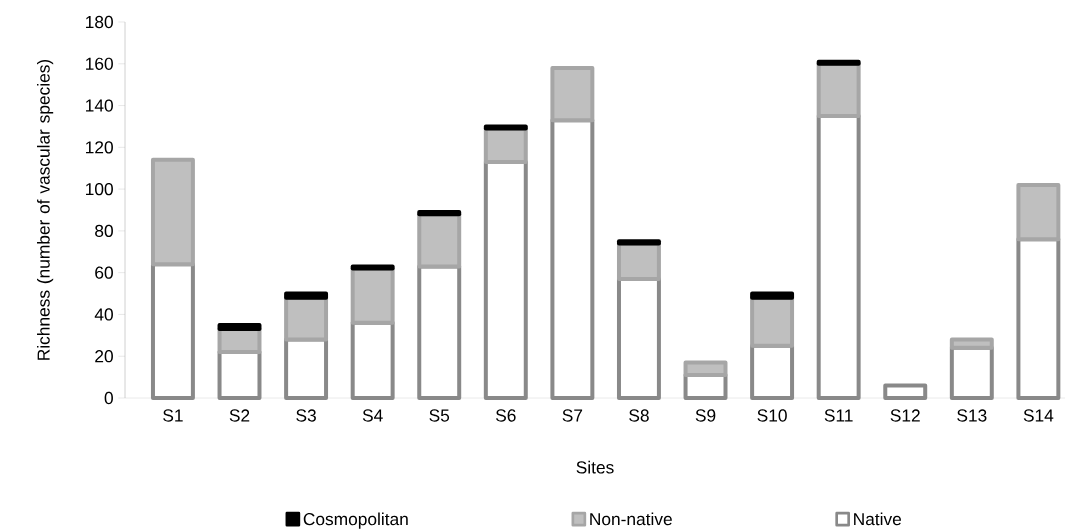 This screenshot has height=532, width=1070. I want to click on x-tick-label: S9, so click(705, 415).